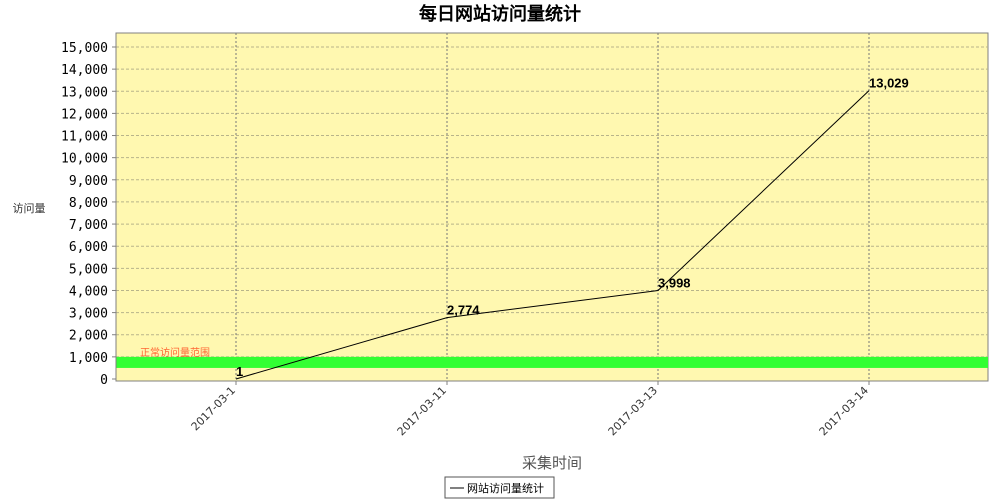  What do you see at coordinates (88, 181) in the screenshot?
I see `y-tick-label: 9,000` at bounding box center [88, 181].